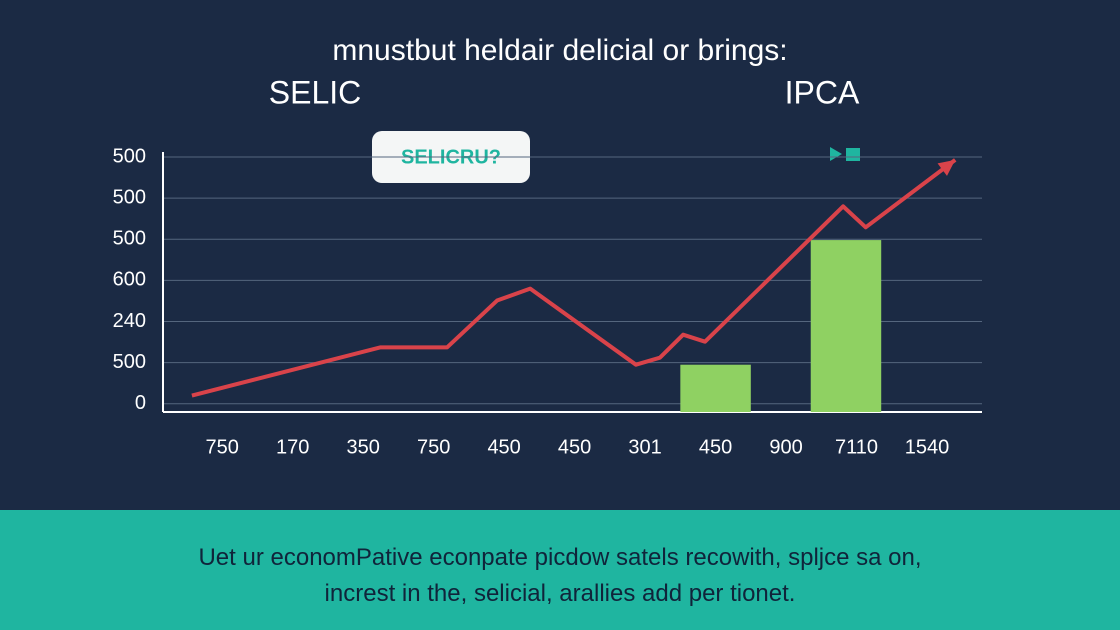 The height and width of the screenshot is (630, 1120). What do you see at coordinates (292, 447) in the screenshot?
I see `x-tick-label: 170` at bounding box center [292, 447].